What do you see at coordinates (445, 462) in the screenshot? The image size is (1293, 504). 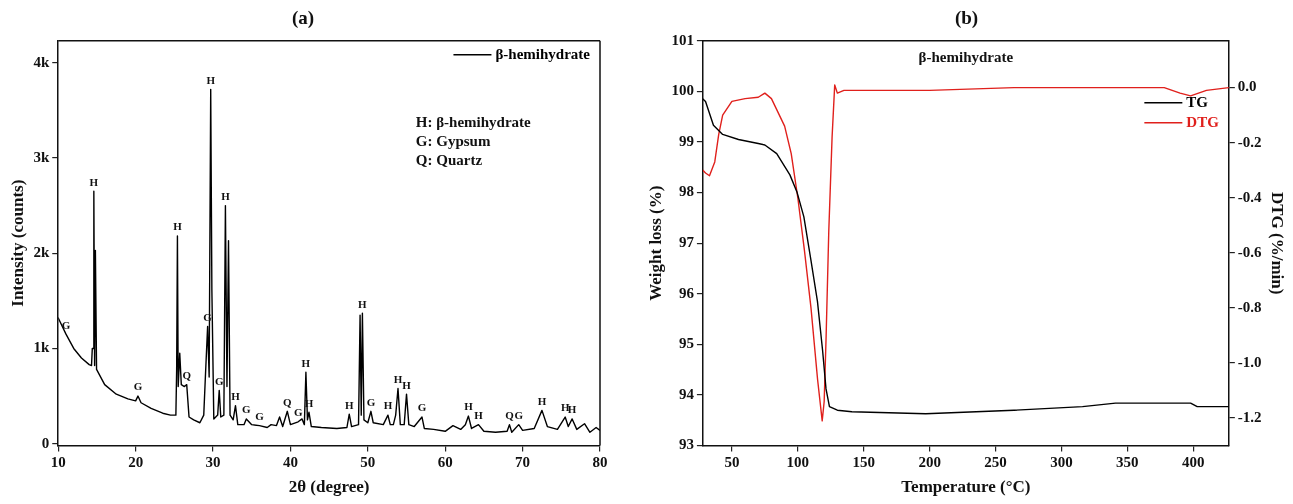 I see `x-tick-label: 60` at bounding box center [445, 462].